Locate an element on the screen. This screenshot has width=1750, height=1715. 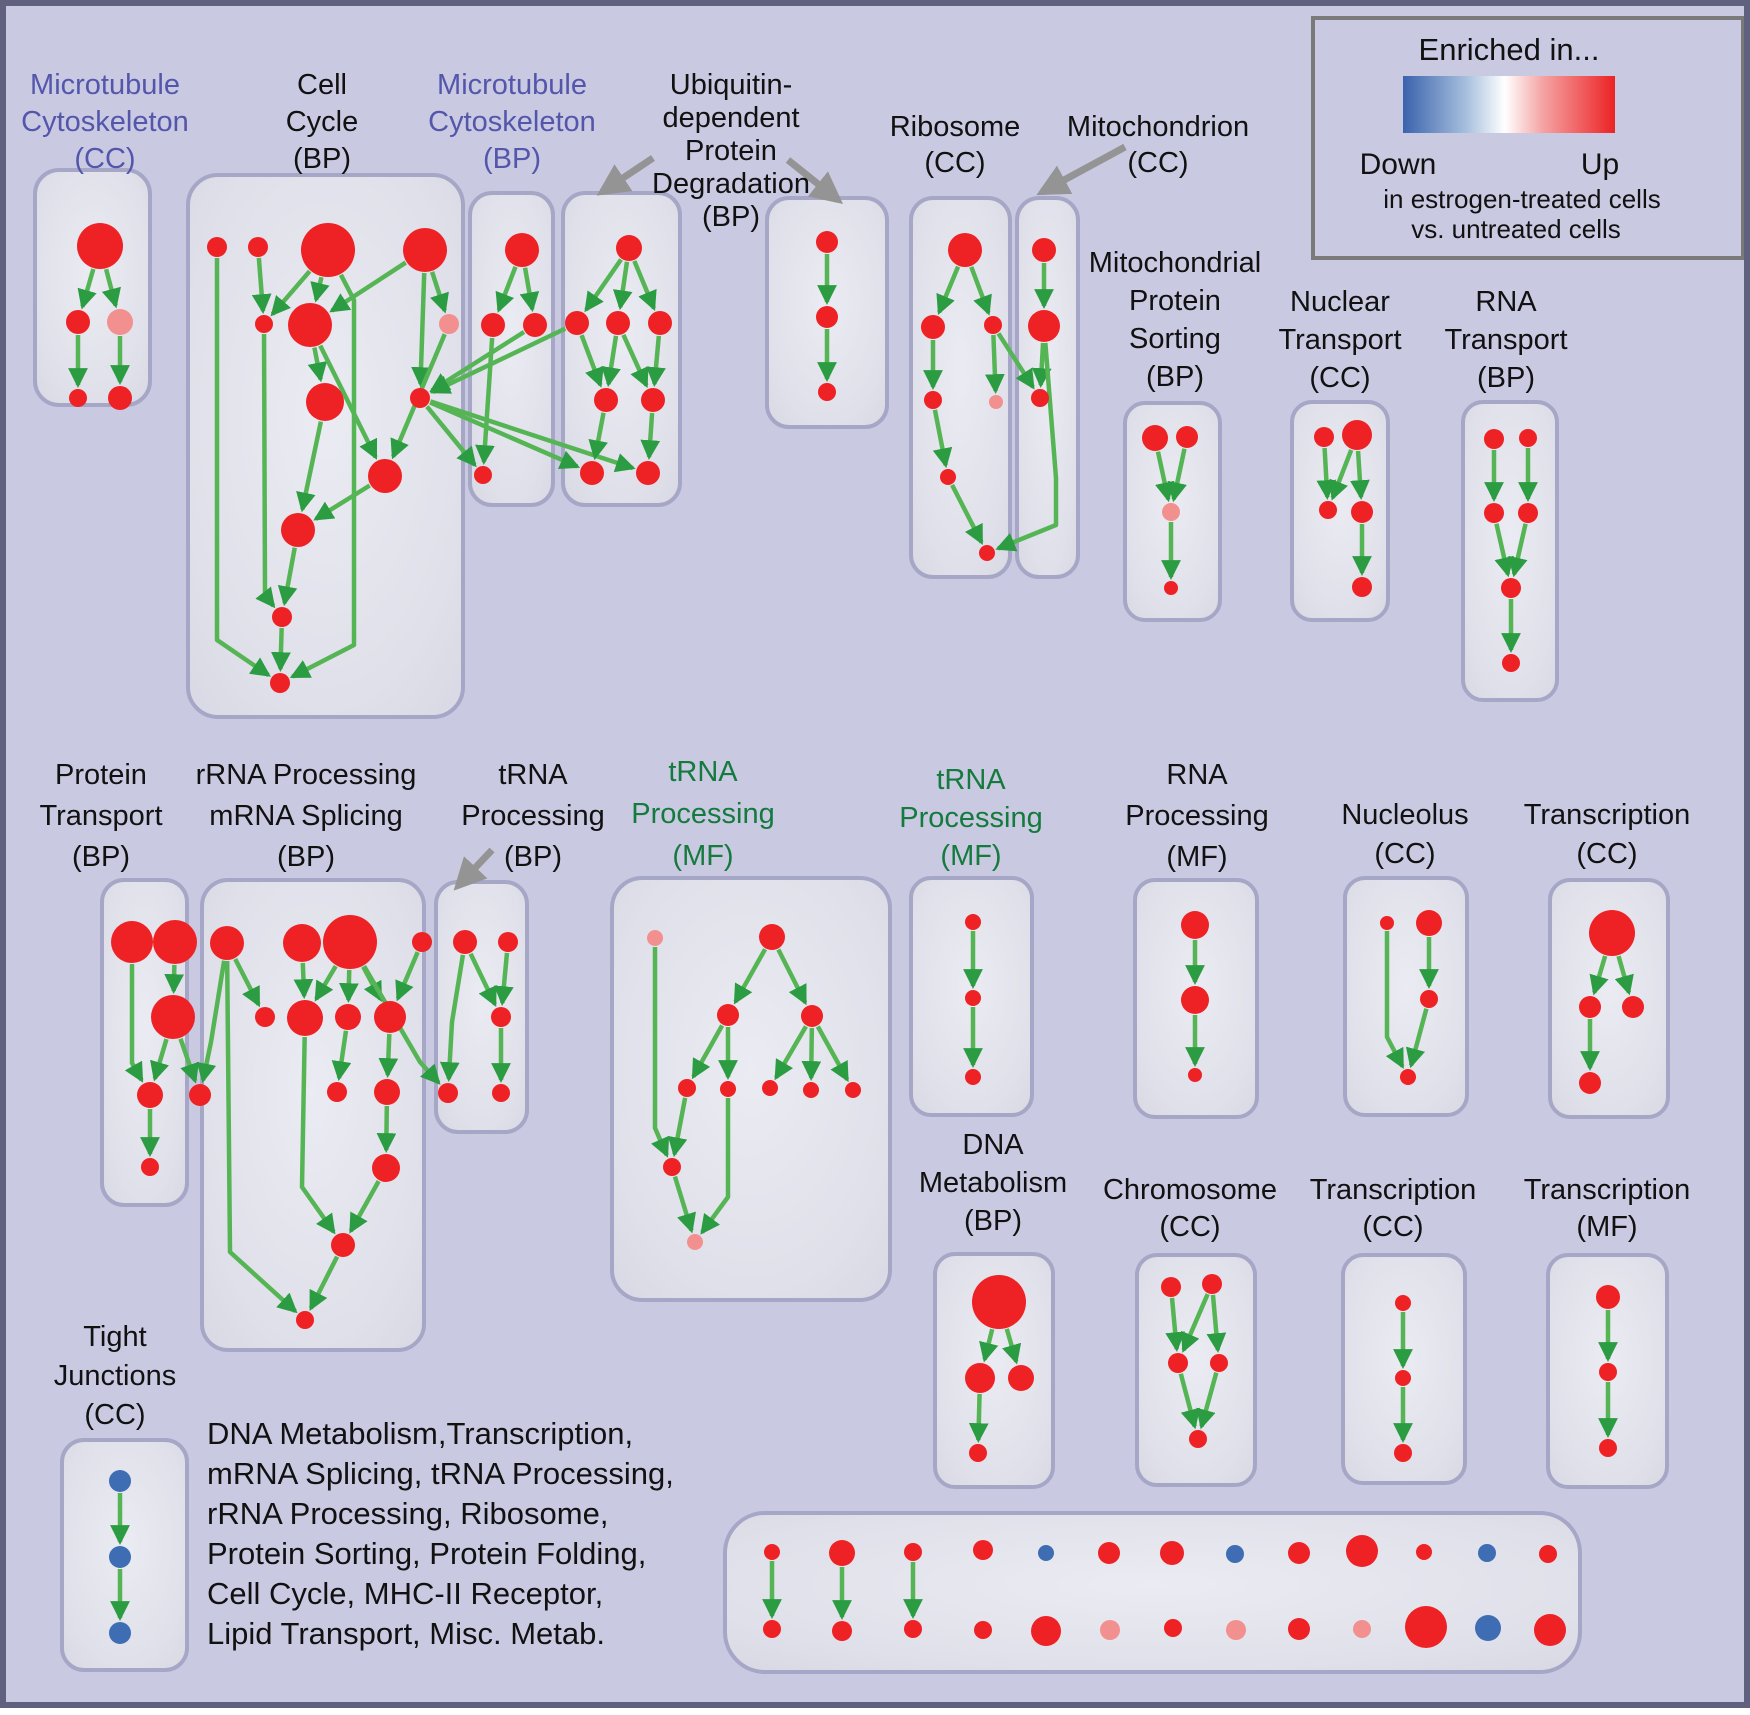
cluster-box-nucleolus-cc is located at coordinates (1406, 996).